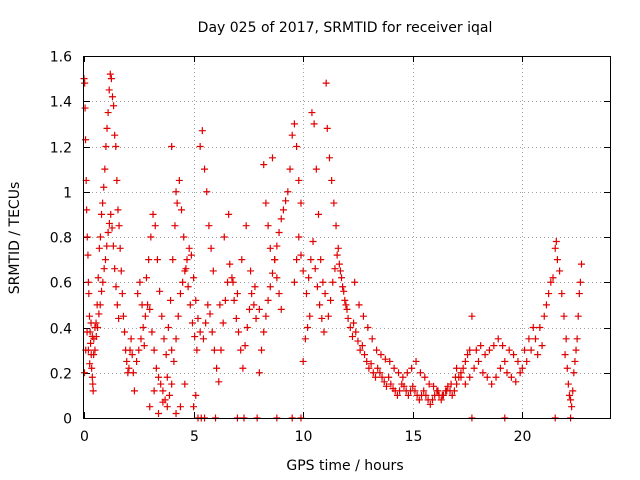 Image resolution: width=640 pixels, height=480 pixels. I want to click on y-tick-label: 0, so click(67, 420).